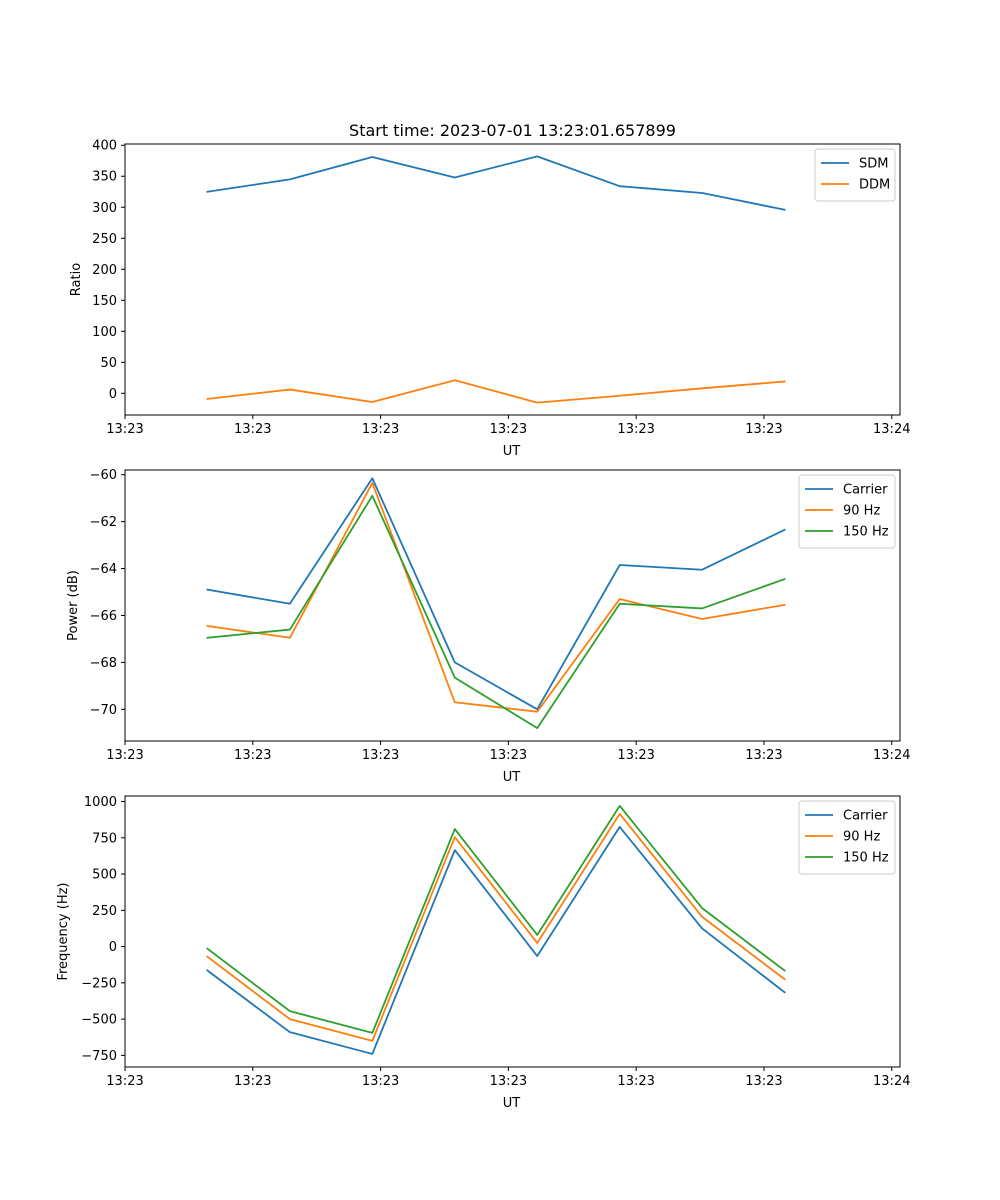 This screenshot has height=1200, width=1000. Describe the element at coordinates (104, 270) in the screenshot. I see `y-tick-label: 200` at that location.